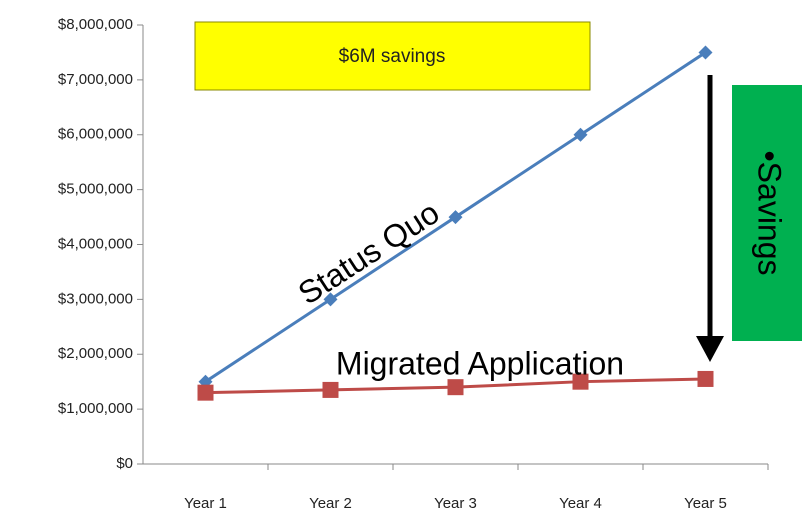 The width and height of the screenshot is (802, 516). Describe the element at coordinates (770, 212) in the screenshot. I see `savings-tag-text: •Savings` at that location.